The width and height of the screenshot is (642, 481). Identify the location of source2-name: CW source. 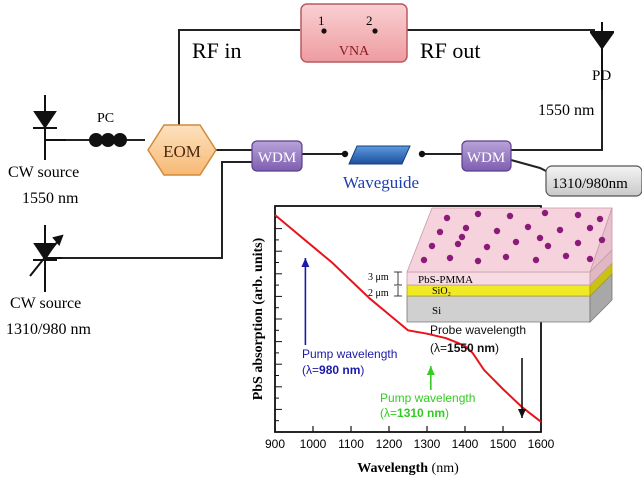
(45, 303).